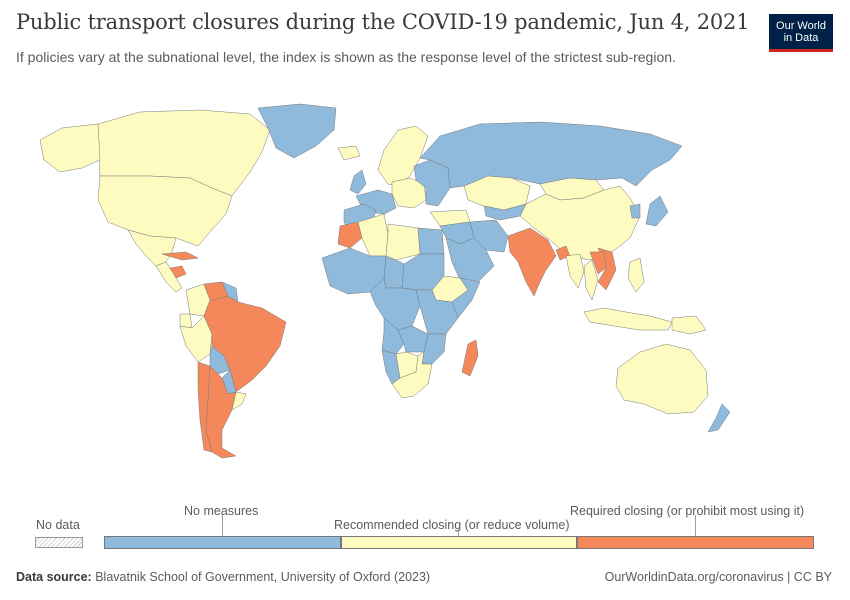  I want to click on region-greenland, so click(297, 131).